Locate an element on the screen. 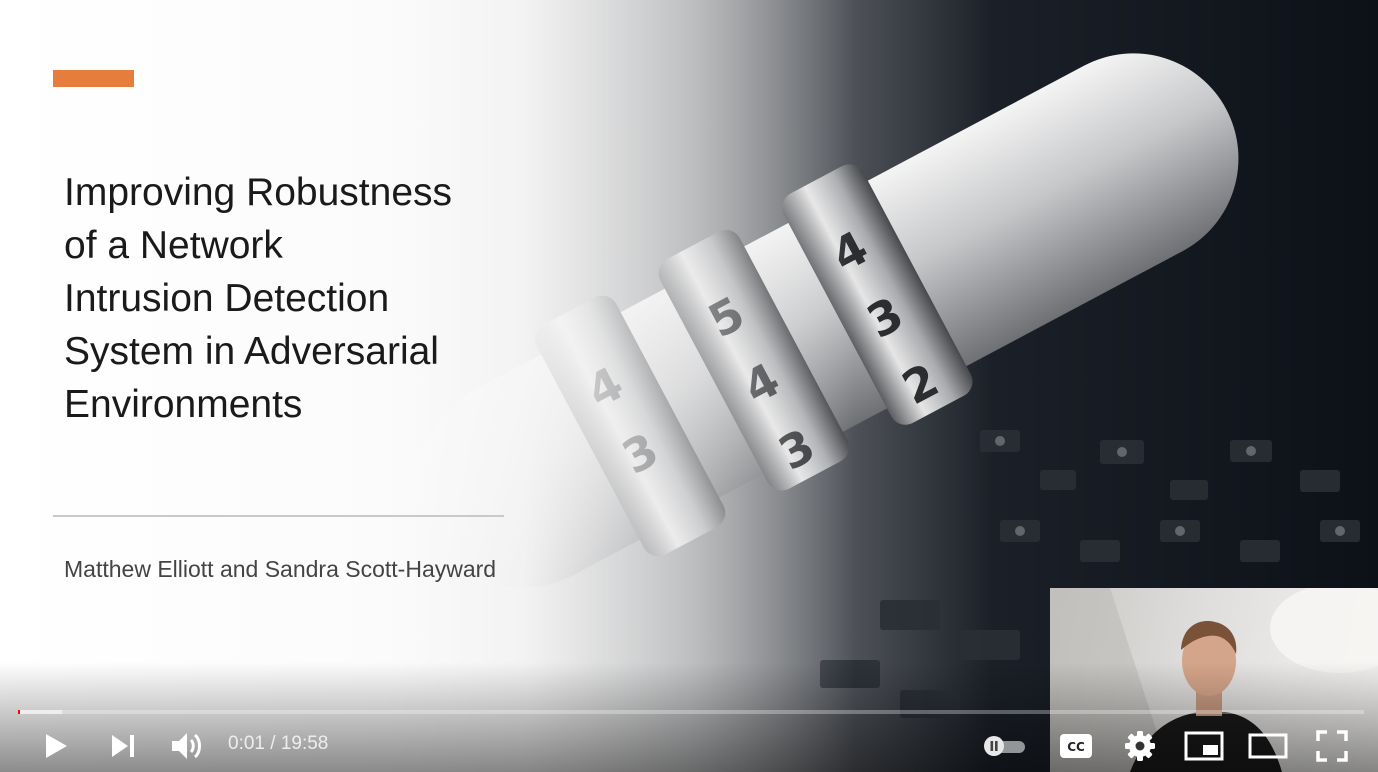 Image resolution: width=1378 pixels, height=772 pixels. fullscreen-button is located at coordinates (1332, 746).